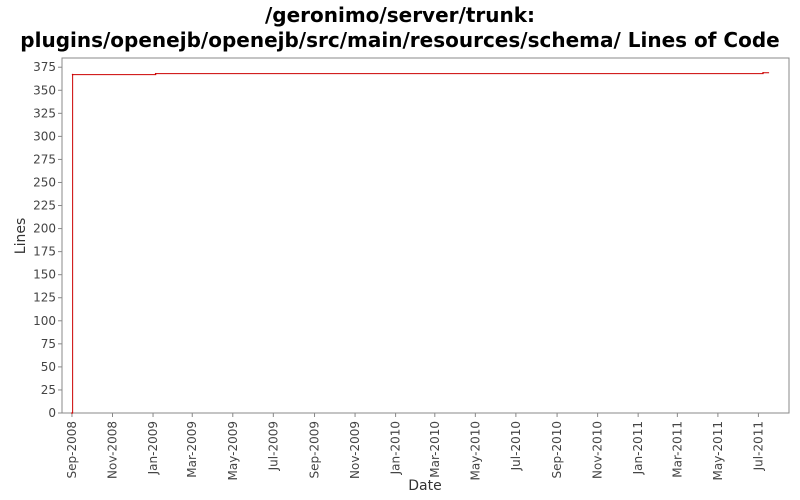 This screenshot has height=500, width=800. I want to click on y-tick-label: 50, so click(48, 367).